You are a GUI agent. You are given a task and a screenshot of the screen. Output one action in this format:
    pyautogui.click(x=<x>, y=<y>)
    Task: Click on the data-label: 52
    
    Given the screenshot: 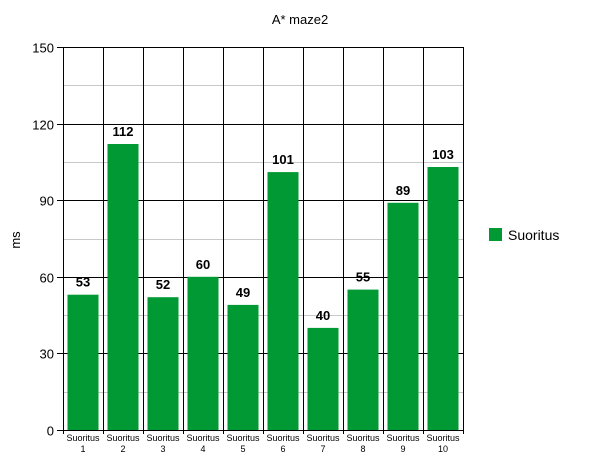 What is the action you would take?
    pyautogui.click(x=163, y=284)
    